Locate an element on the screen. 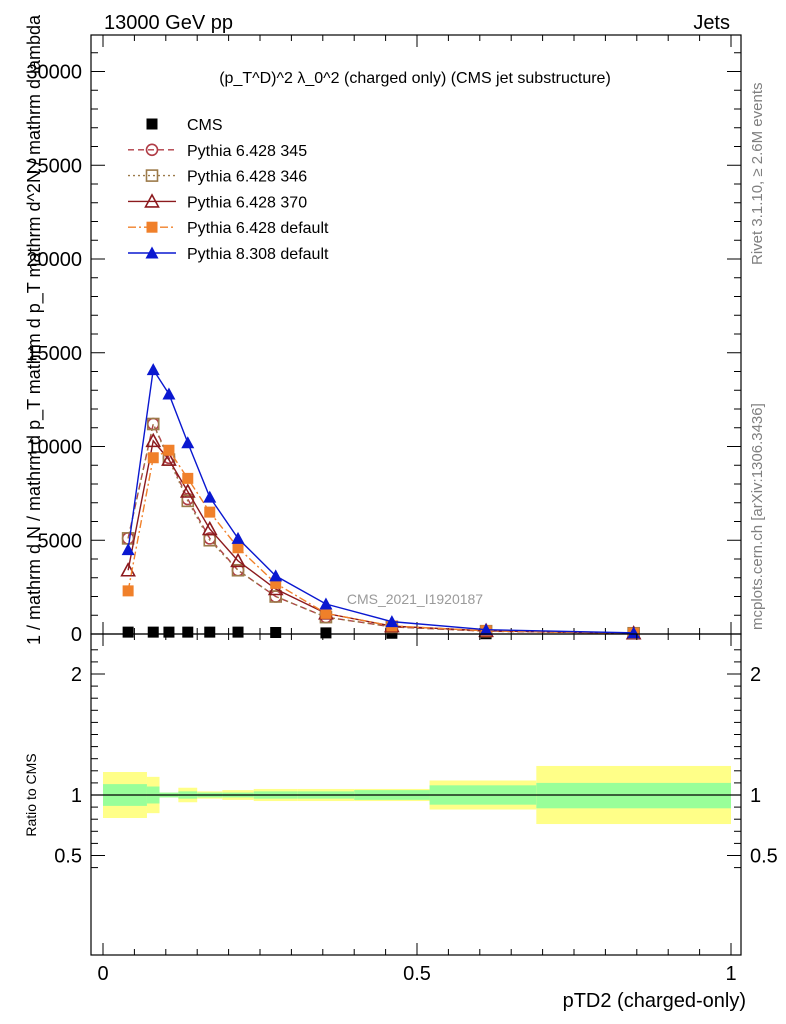 The width and height of the screenshot is (786, 1024). main-y-tick-label: 30000 is located at coordinates (54, 73).